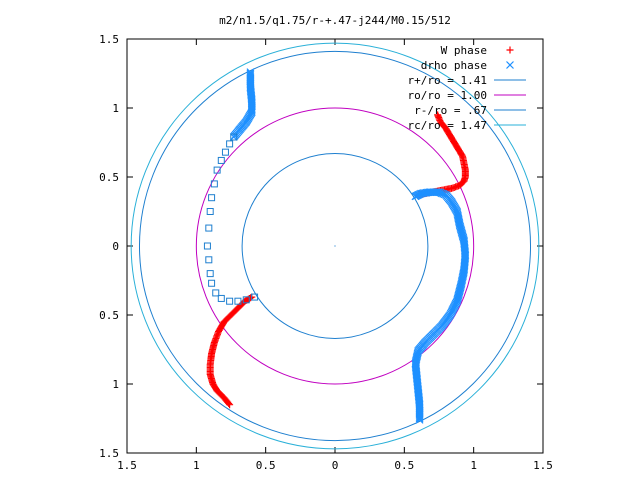 The height and width of the screenshot is (480, 640). I want to click on x-tick-label: 0, so click(335, 465).